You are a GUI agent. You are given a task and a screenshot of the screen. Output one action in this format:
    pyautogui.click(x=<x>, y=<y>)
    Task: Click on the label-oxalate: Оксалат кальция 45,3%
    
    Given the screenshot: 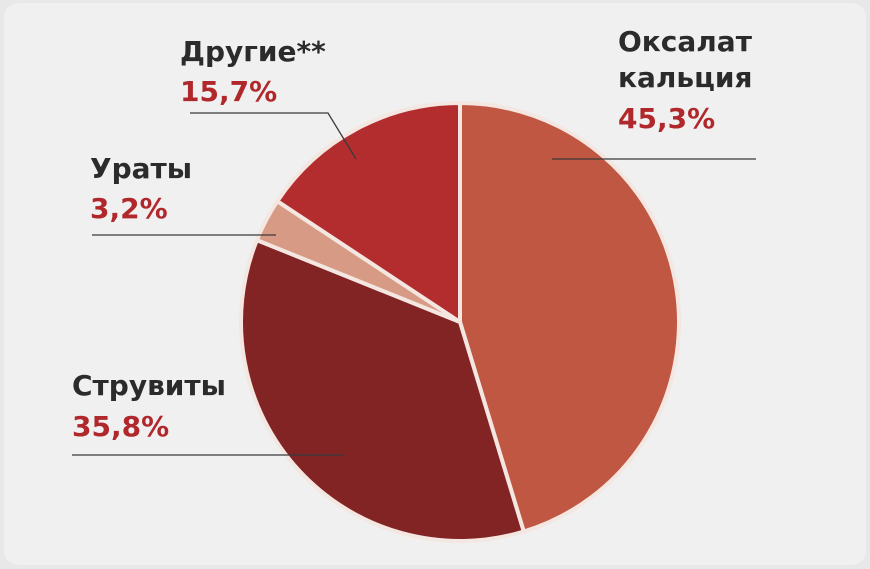 What is the action you would take?
    pyautogui.click(x=654, y=92)
    